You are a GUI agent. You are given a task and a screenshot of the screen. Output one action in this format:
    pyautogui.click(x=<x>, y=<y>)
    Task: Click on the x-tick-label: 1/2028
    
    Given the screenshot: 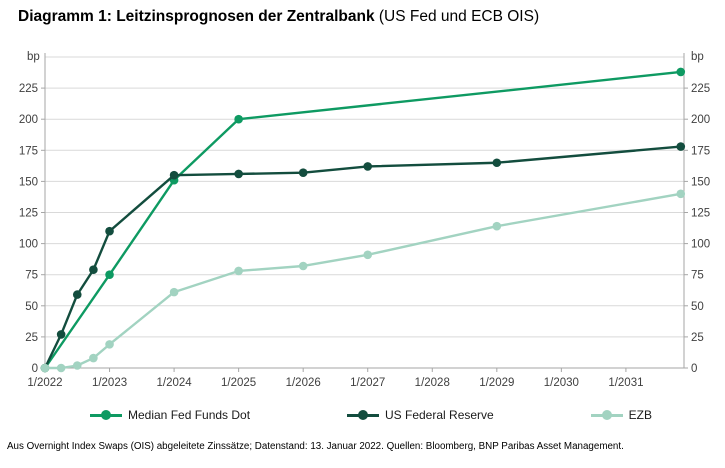 What is the action you would take?
    pyautogui.click(x=432, y=383)
    